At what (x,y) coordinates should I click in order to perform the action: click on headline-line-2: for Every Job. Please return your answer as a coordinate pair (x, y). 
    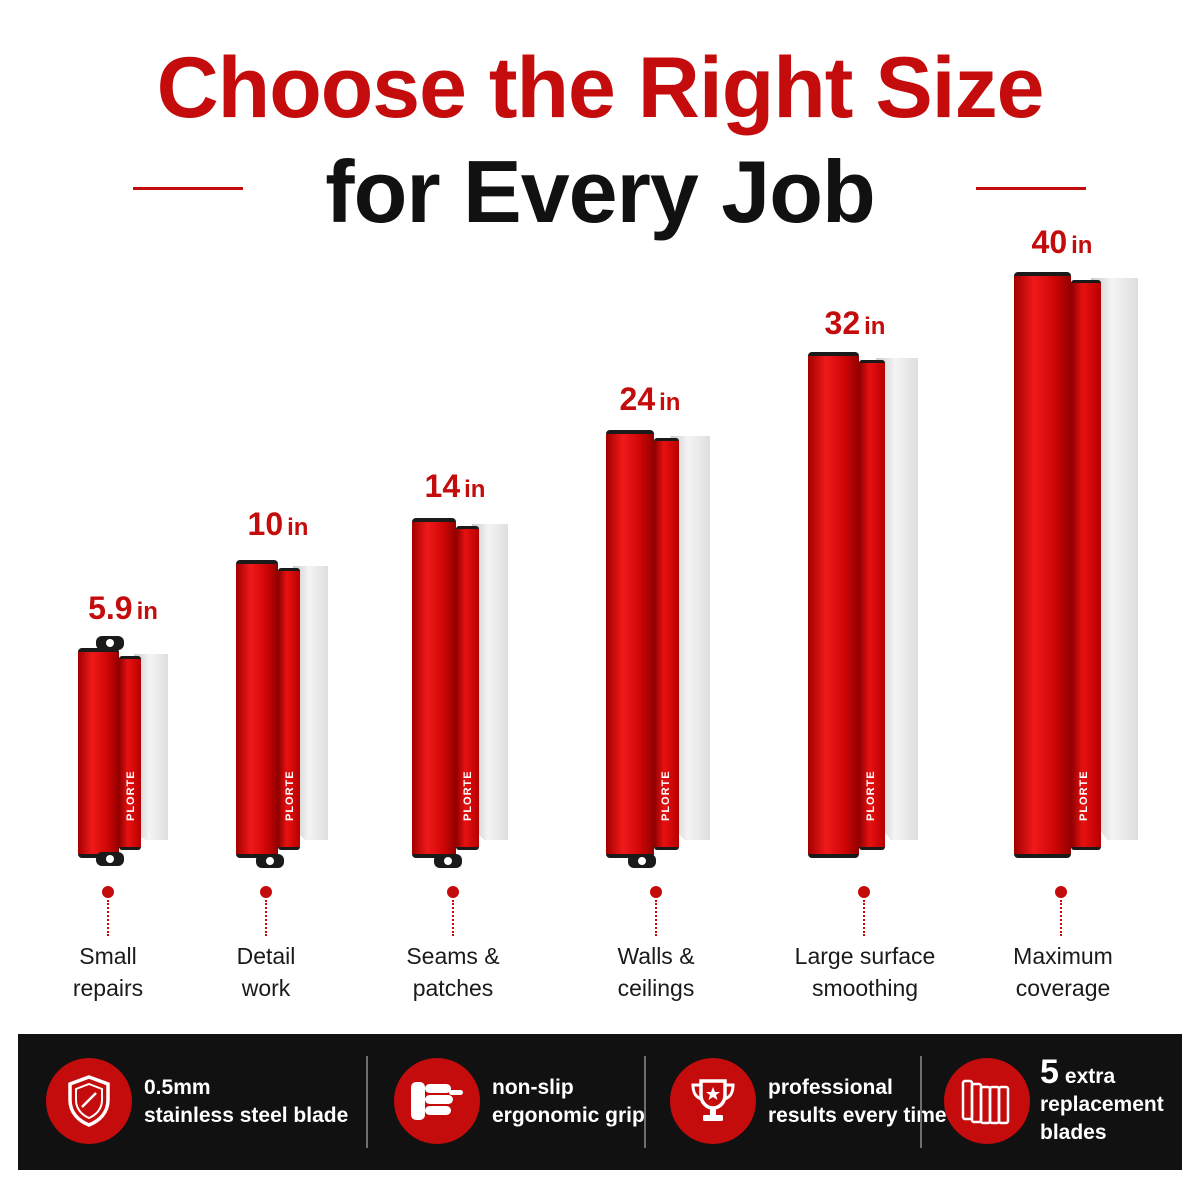
    Looking at the image, I should click on (600, 191).